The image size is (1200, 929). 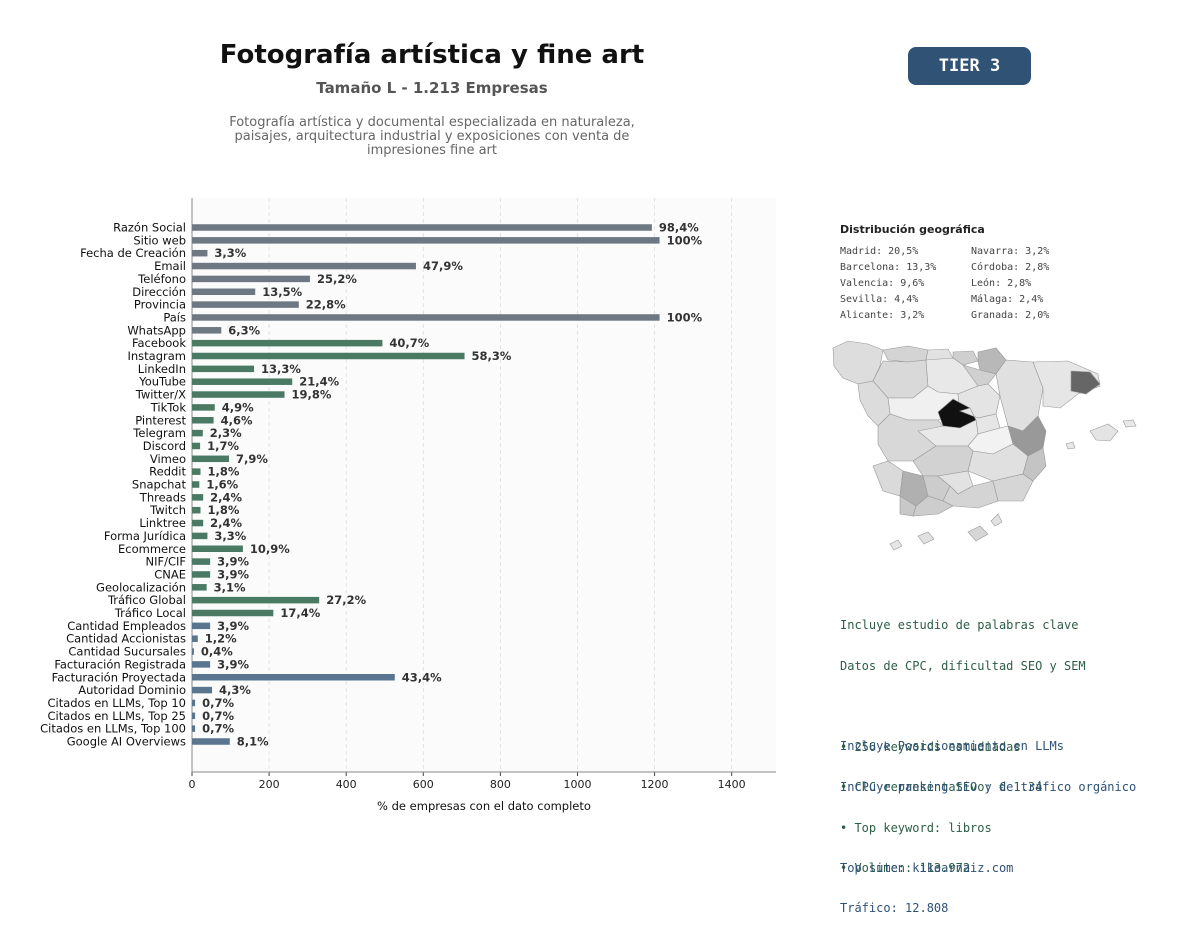 I want to click on value-label: 3,9%, so click(x=233, y=664).